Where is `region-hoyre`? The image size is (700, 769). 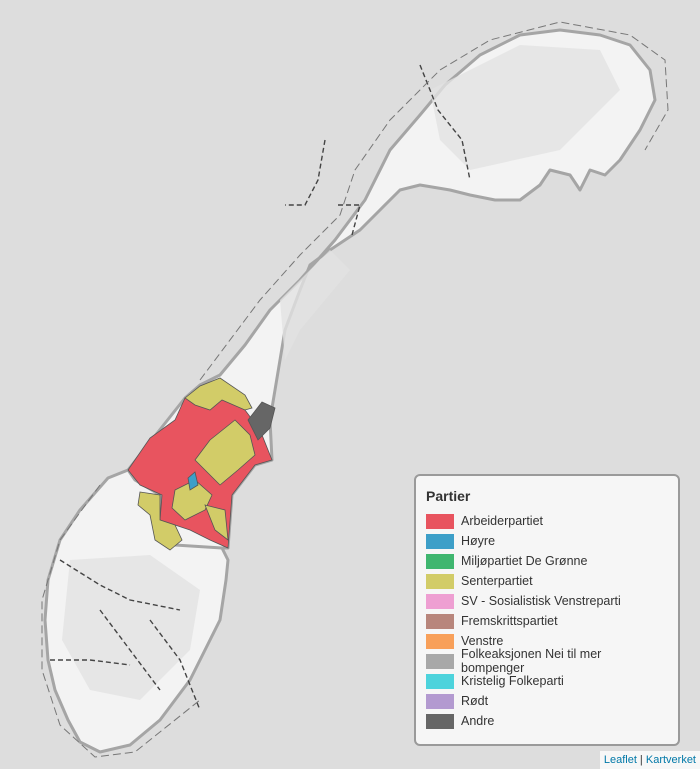
region-hoyre is located at coordinates (193, 481).